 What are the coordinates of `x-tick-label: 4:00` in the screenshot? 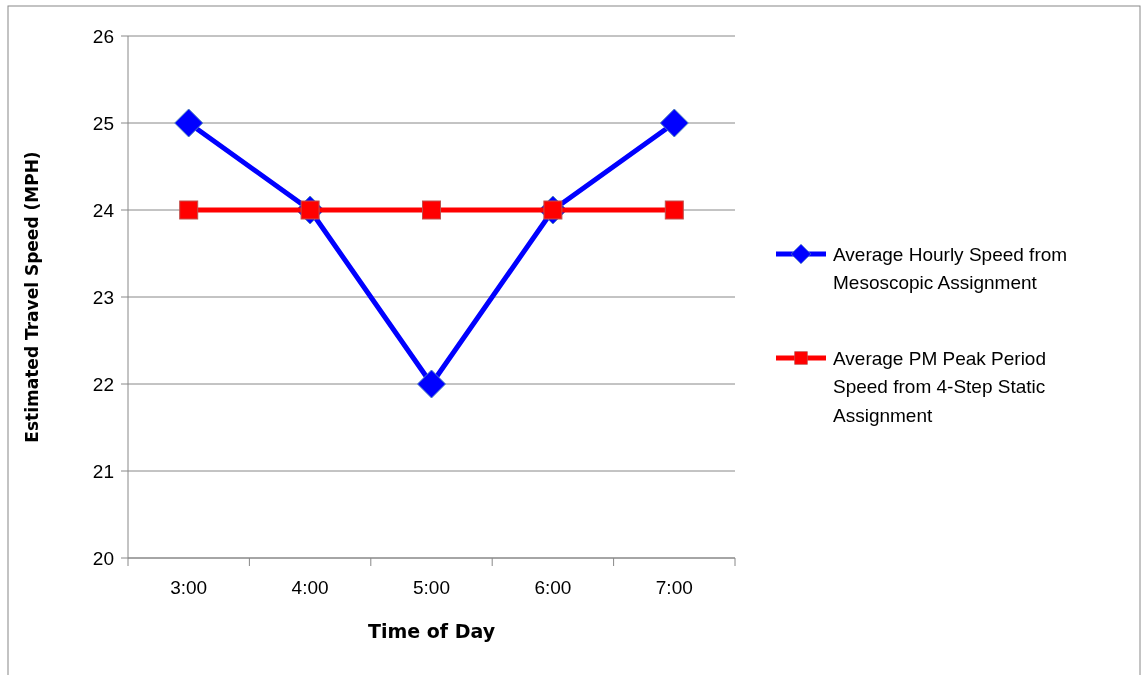 It's located at (310, 587).